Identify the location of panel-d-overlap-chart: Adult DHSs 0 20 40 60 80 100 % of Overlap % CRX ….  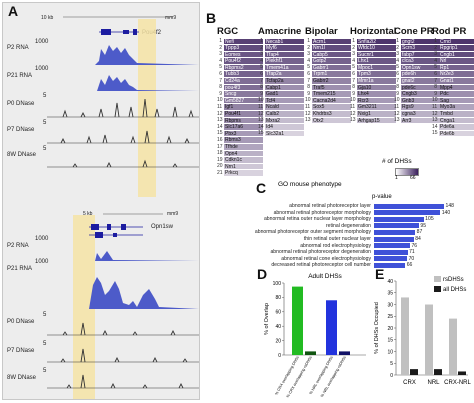
(315, 335).